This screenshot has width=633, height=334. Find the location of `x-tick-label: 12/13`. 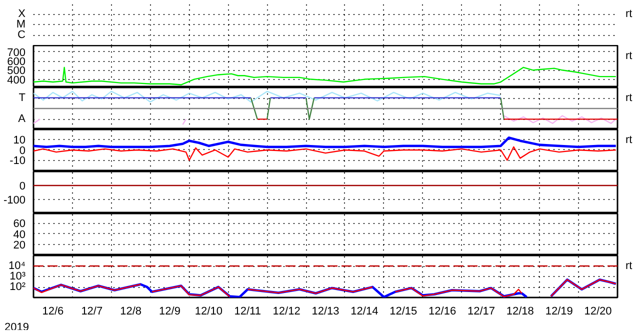

x-tick-label: 12/13 is located at coordinates (326, 312).